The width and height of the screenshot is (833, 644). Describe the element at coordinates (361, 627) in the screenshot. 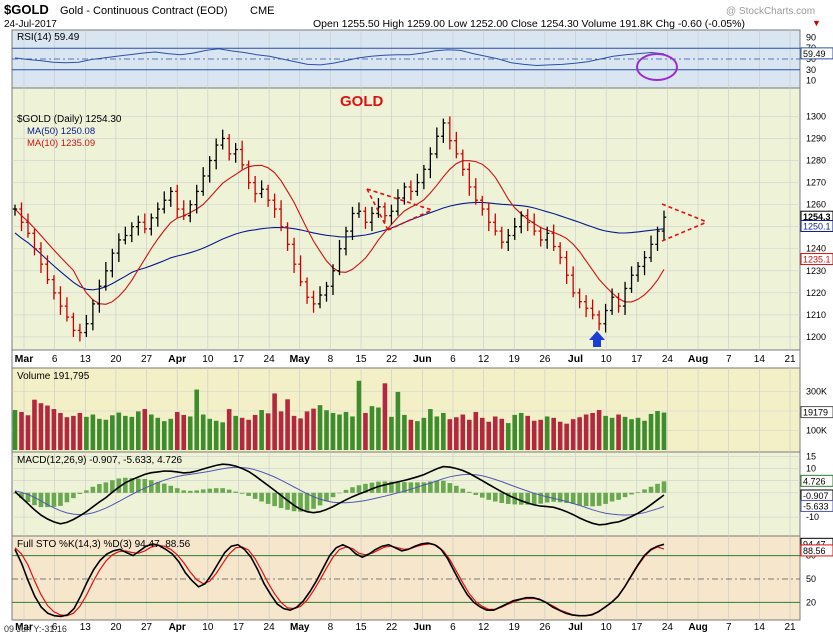

I see `x-tick-label: 15` at that location.